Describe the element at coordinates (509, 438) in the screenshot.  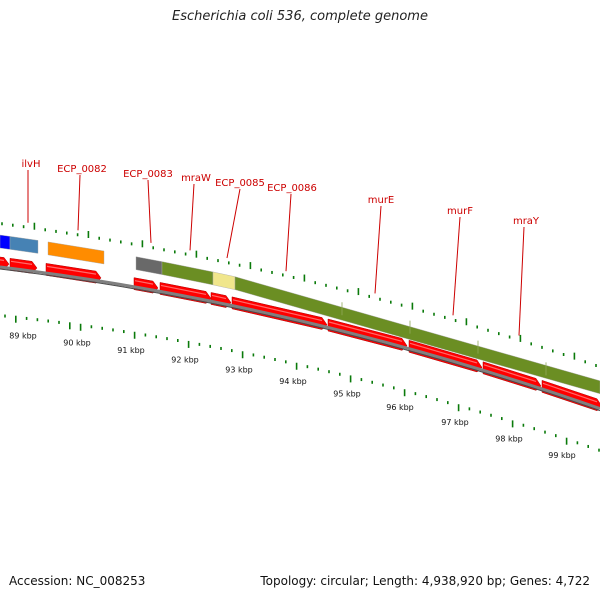
I see `kbp-label: 98 kbp` at that location.